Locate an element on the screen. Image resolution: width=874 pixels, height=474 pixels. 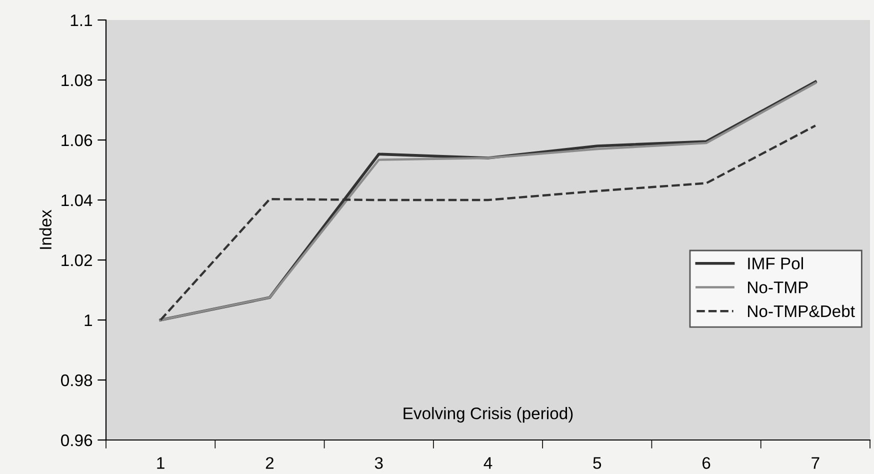
x-tick-label: 4 is located at coordinates (488, 463).